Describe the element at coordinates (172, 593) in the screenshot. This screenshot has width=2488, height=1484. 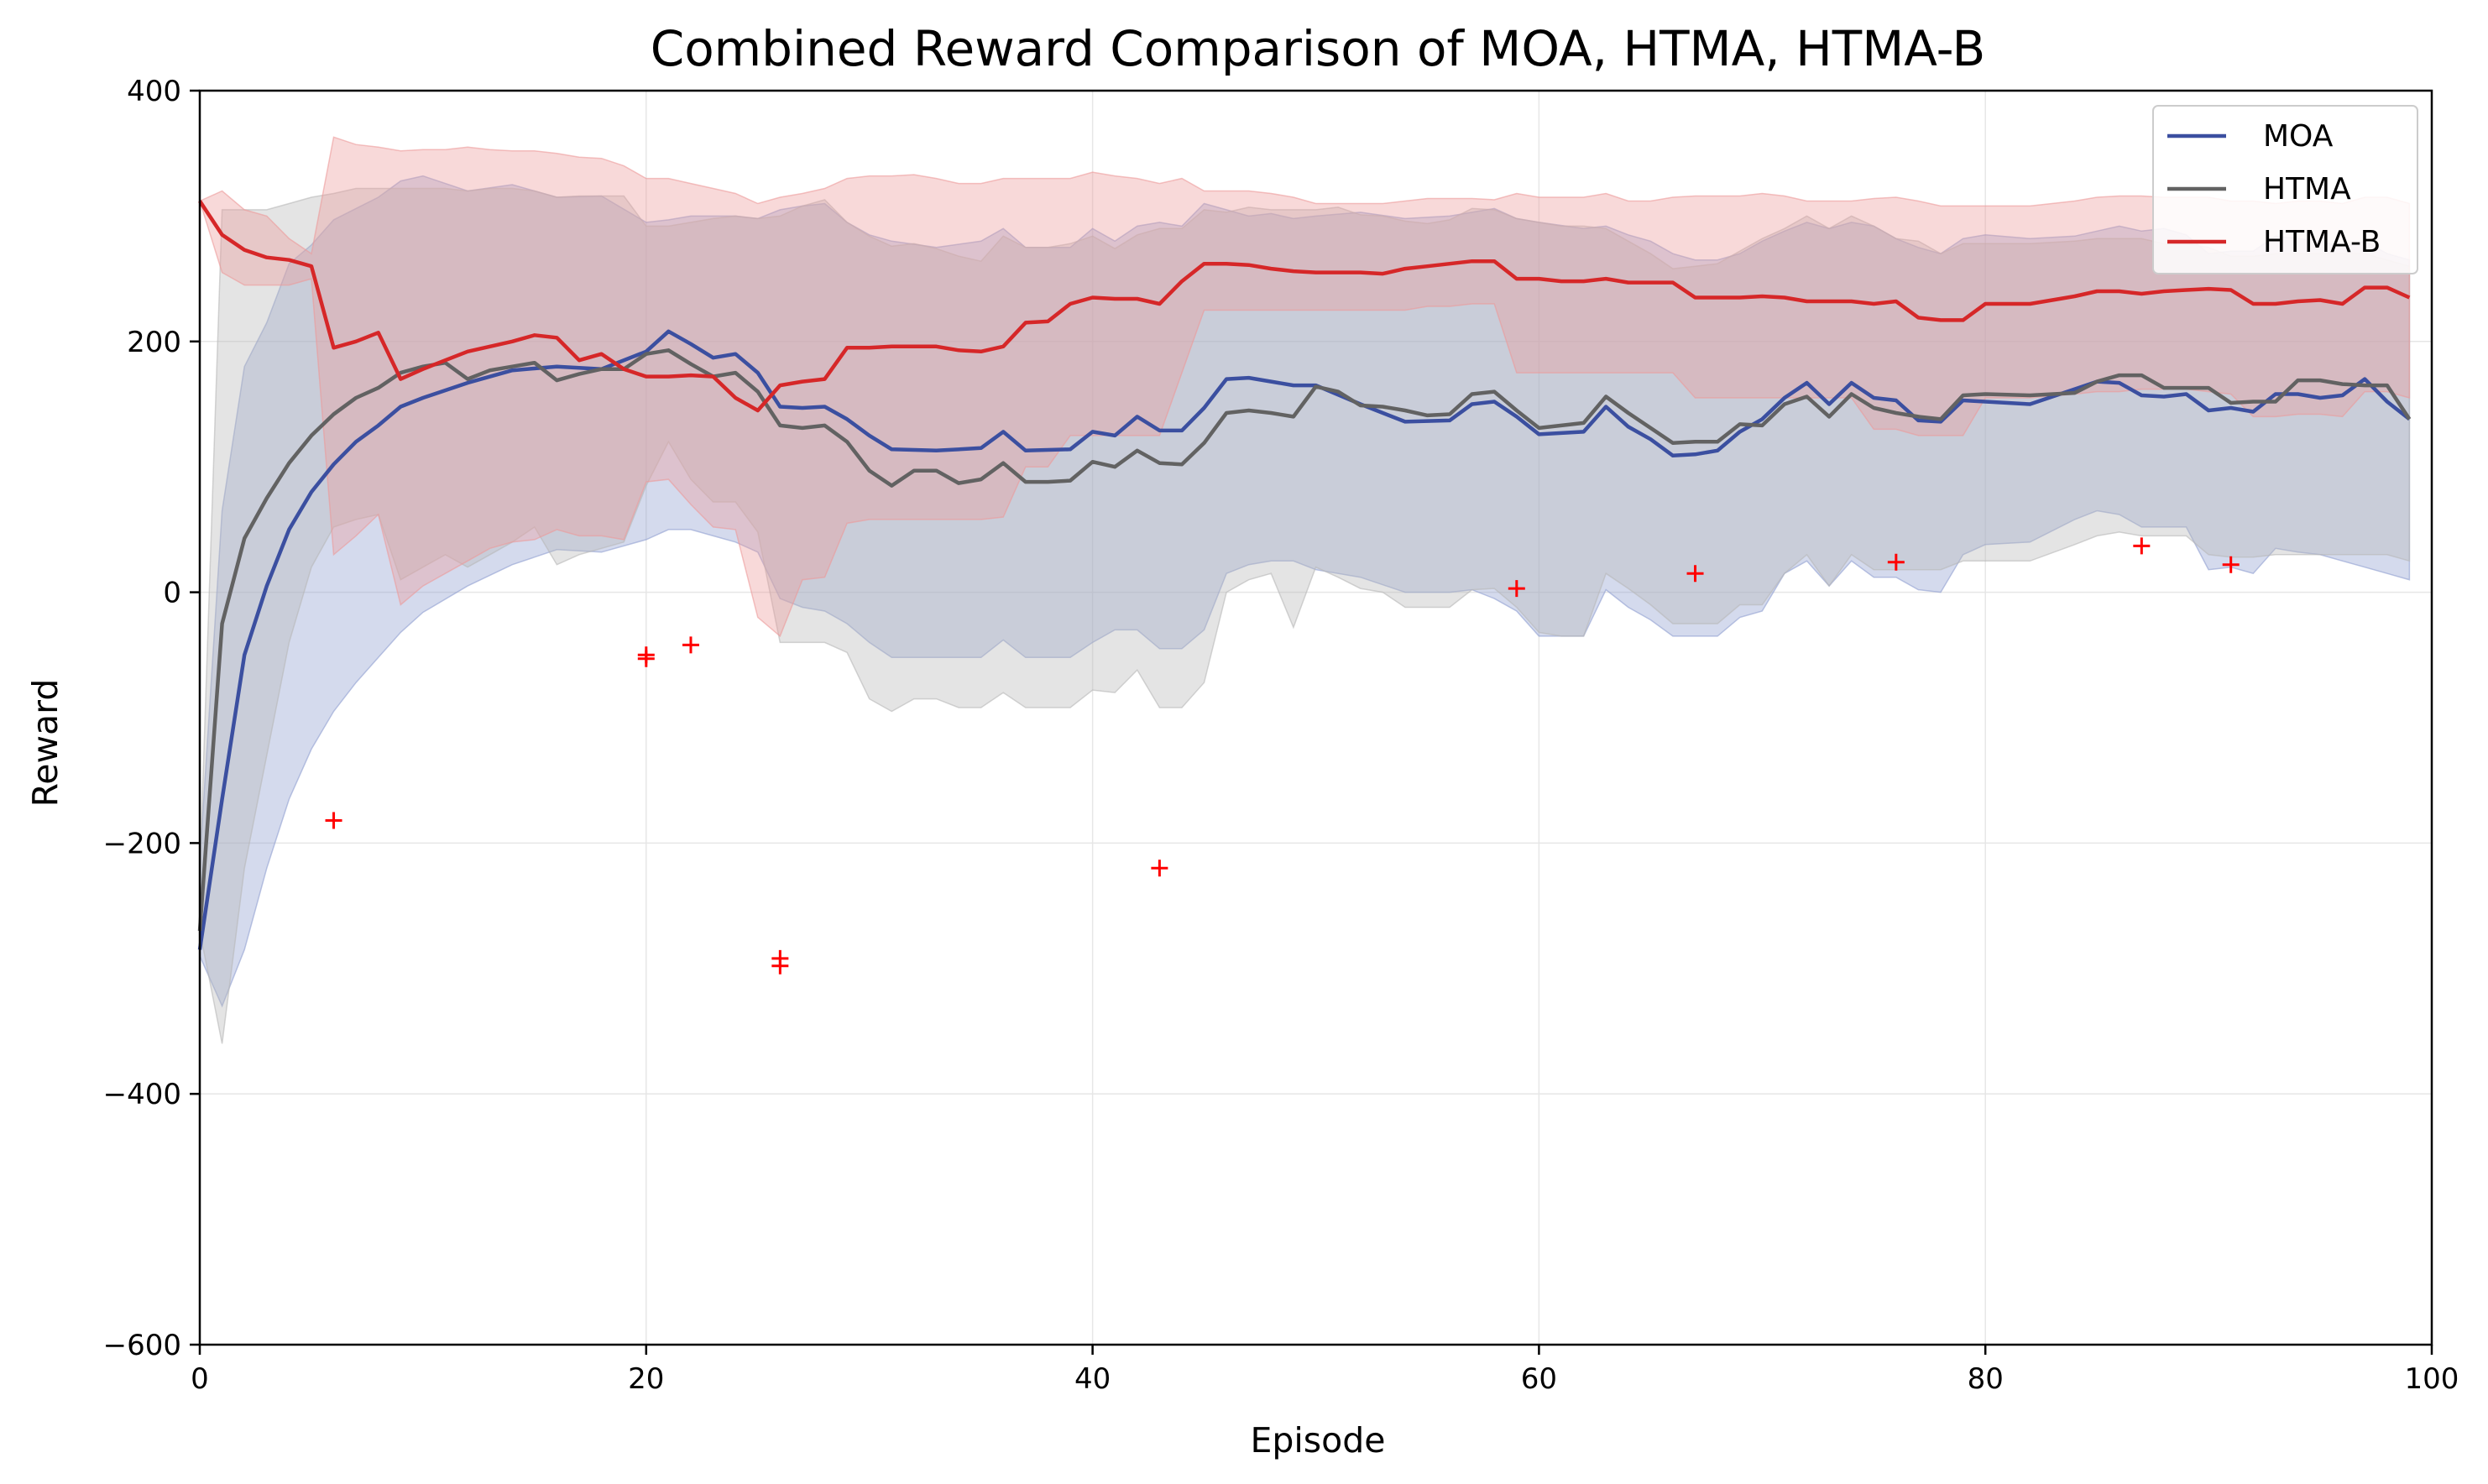
I see `y-tick-label: 0` at that location.